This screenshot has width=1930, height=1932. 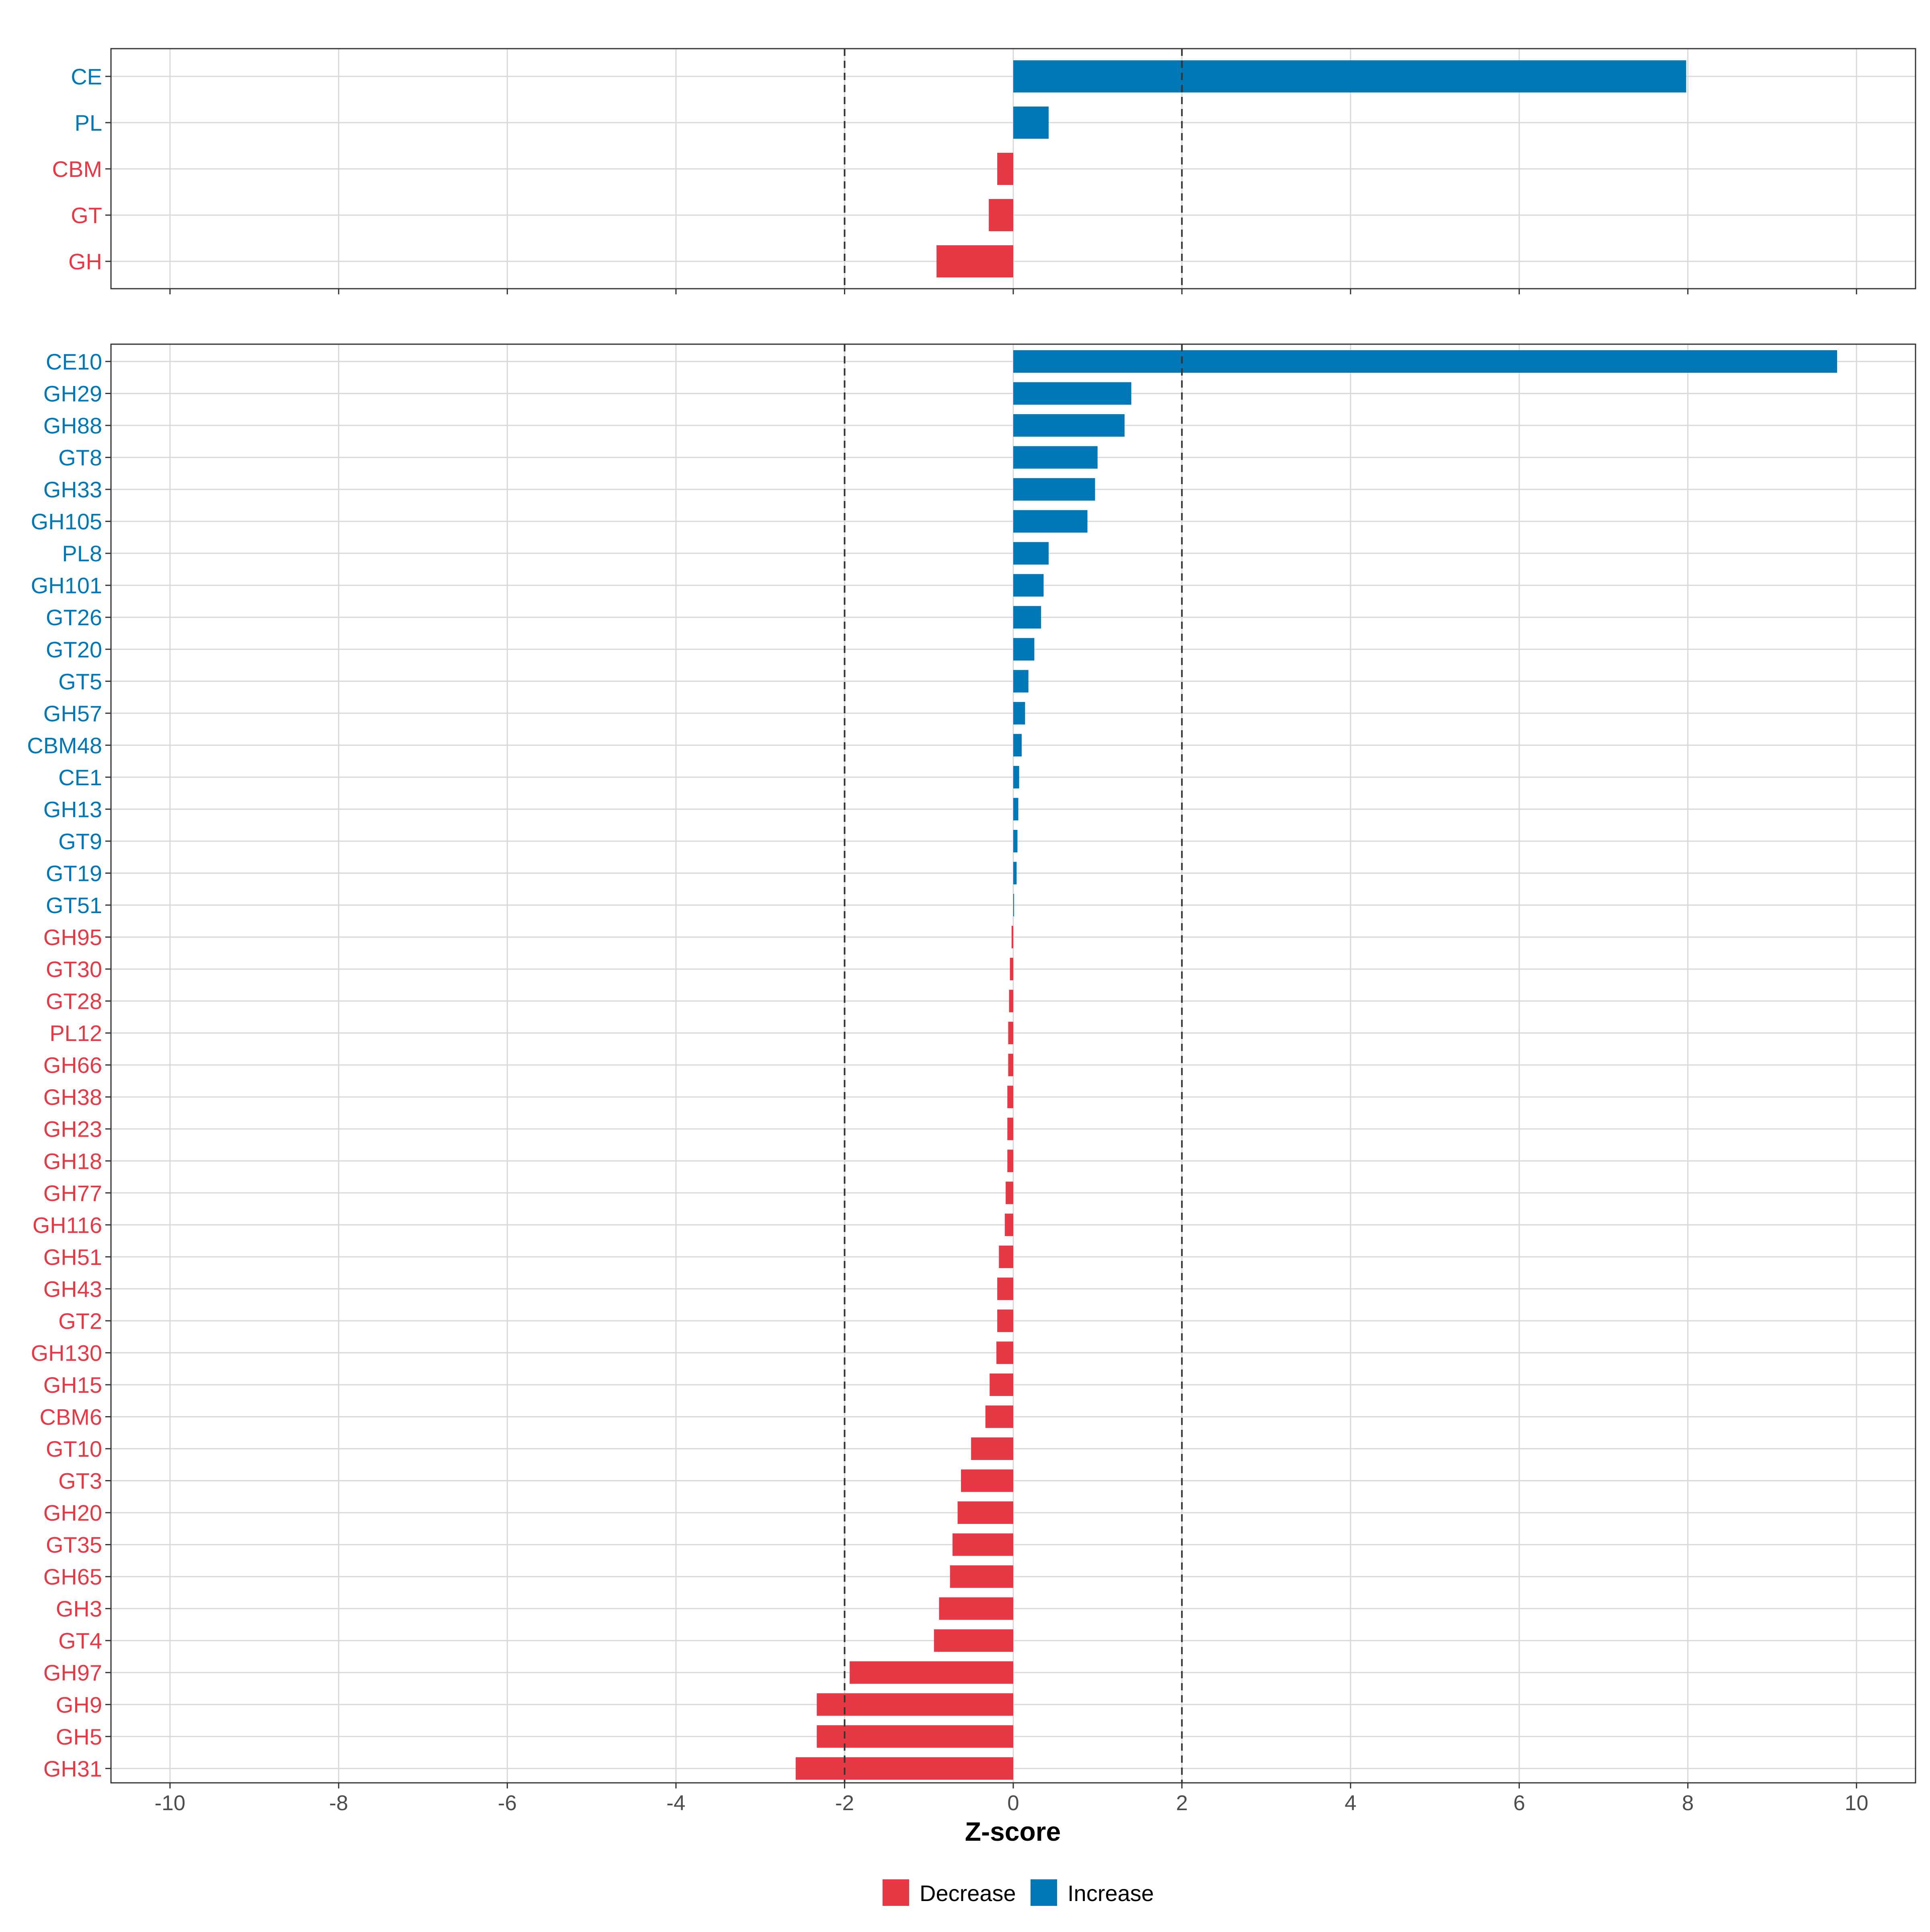 I want to click on y-tick-label-gh38: GH38, so click(x=72, y=1097).